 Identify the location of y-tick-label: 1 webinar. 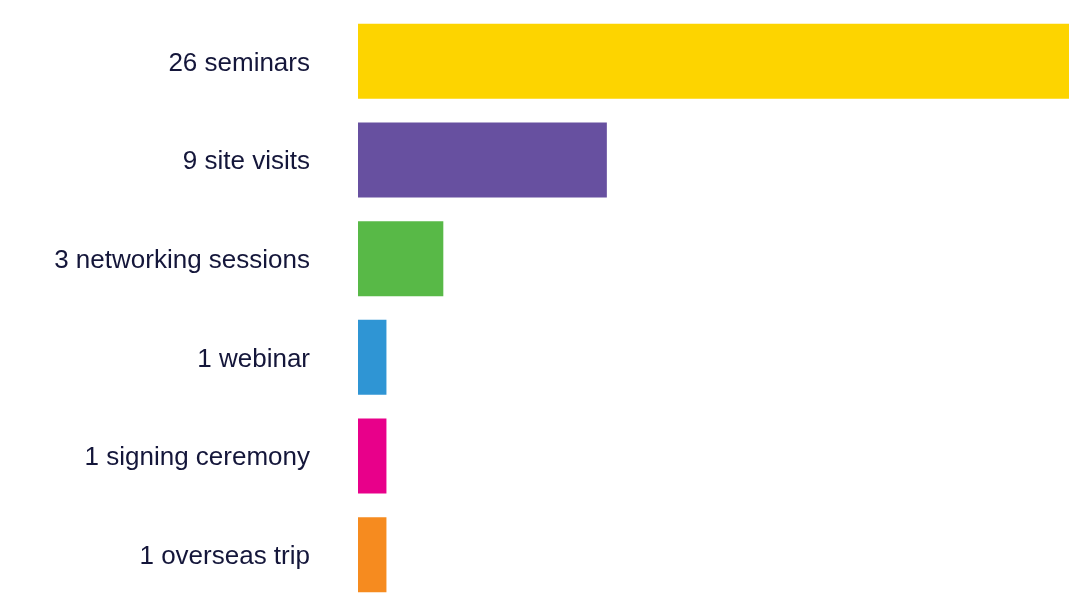
(254, 357).